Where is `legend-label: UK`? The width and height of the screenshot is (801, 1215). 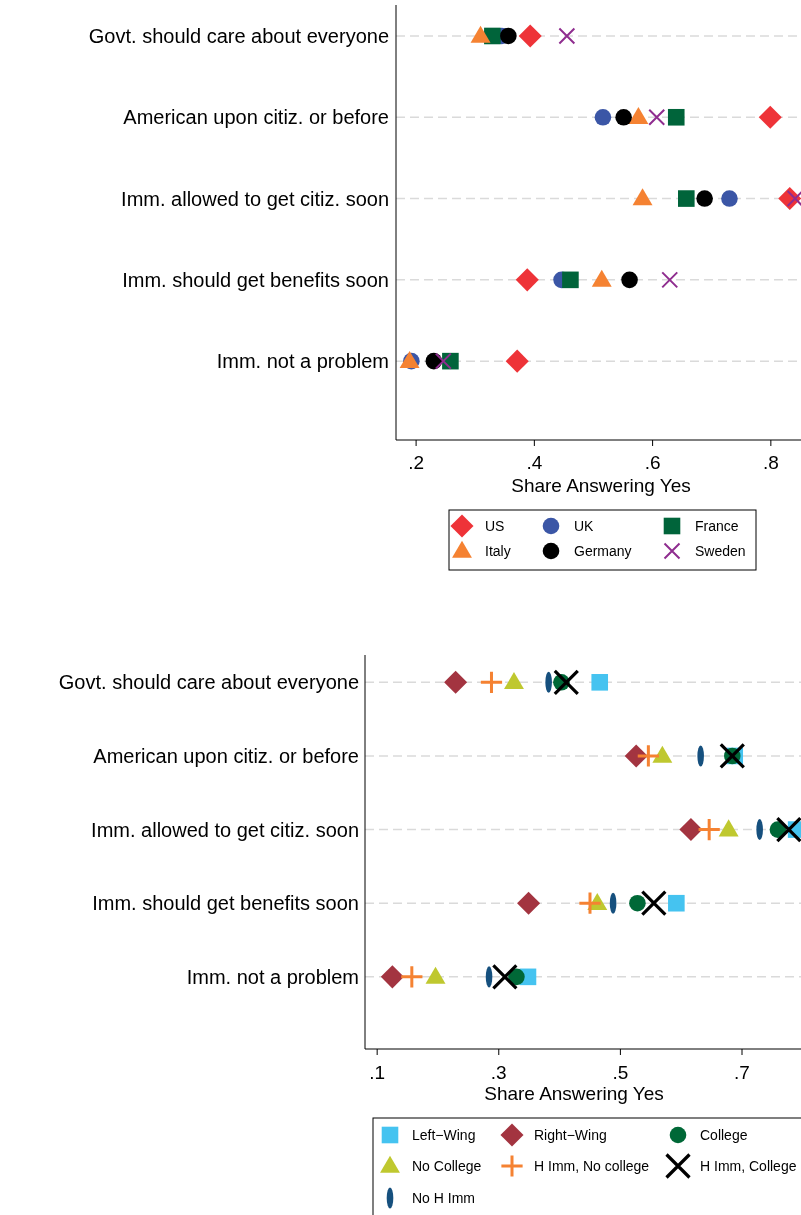 legend-label: UK is located at coordinates (584, 525).